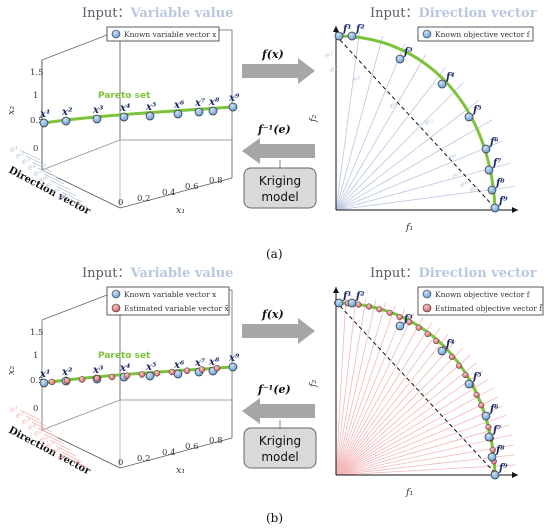 The image size is (550, 532). I want to click on objective-point-label: f³, so click(408, 52).